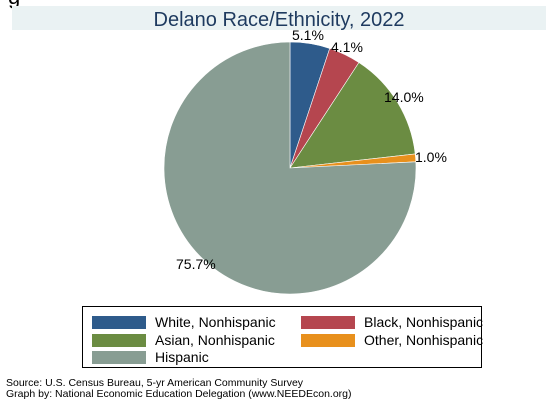 Image resolution: width=558 pixels, height=406 pixels. I want to click on legend-item-white: White, Nonhispanic, so click(184, 322).